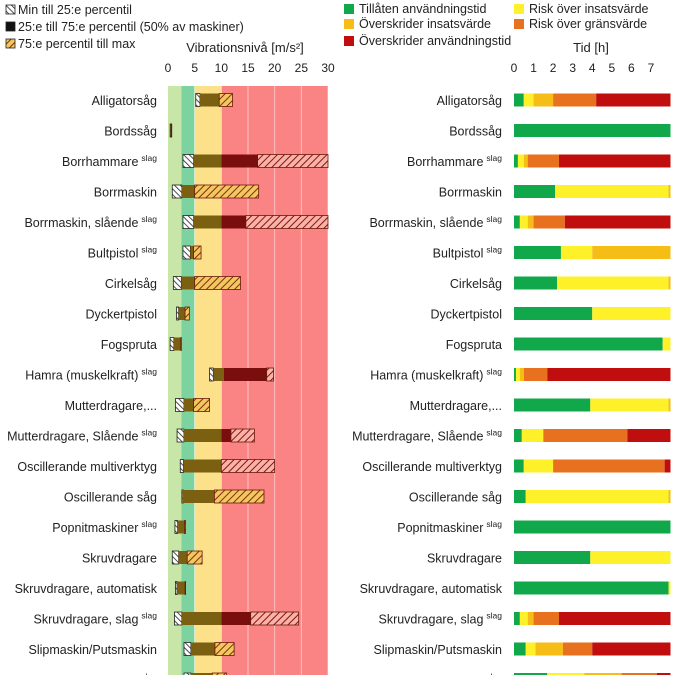  Describe the element at coordinates (435, 222) in the screenshot. I see `right-category-label: Borrmaskin, slående slag` at that location.